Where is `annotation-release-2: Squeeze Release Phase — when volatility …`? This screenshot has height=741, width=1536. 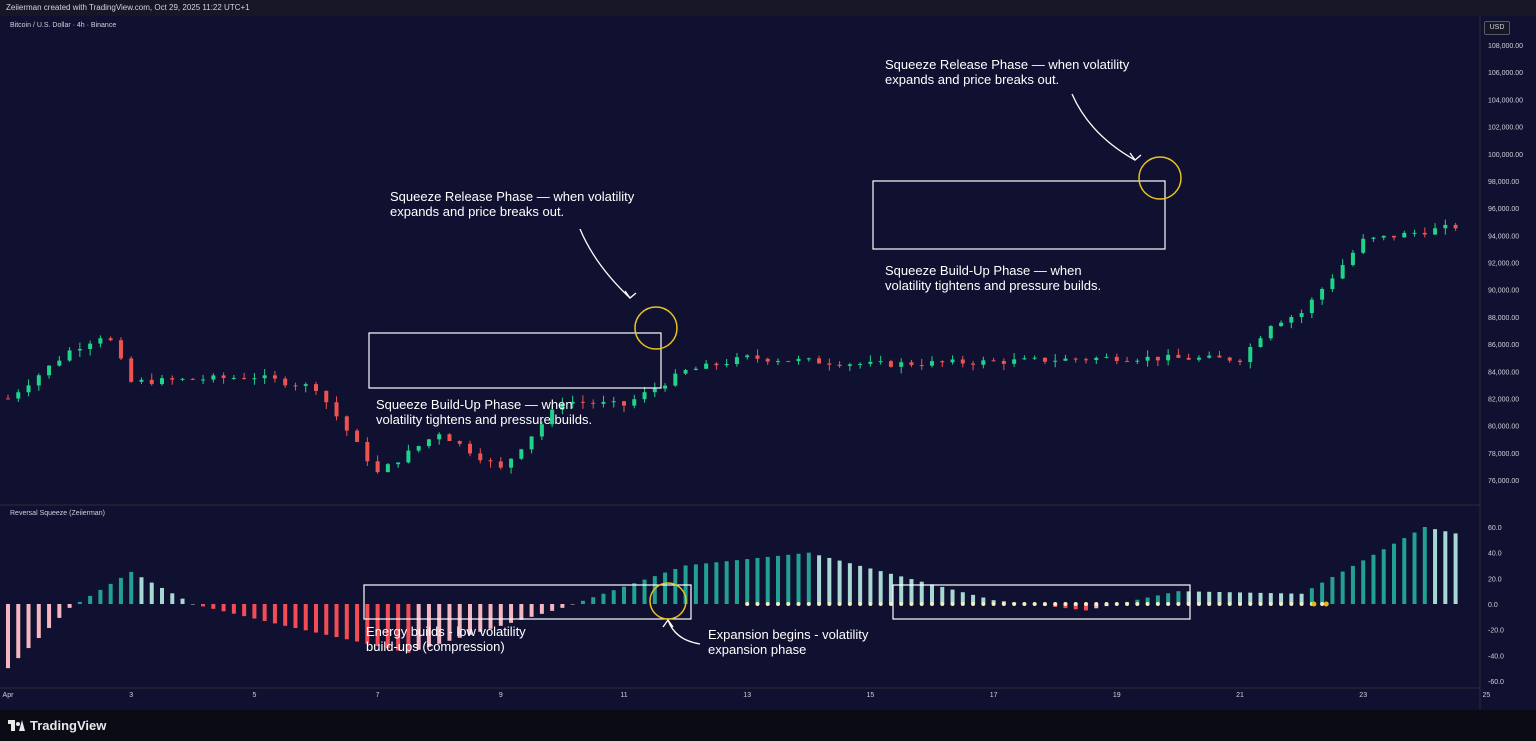 annotation-release-2: Squeeze Release Phase — when volatility … is located at coordinates (1007, 72).